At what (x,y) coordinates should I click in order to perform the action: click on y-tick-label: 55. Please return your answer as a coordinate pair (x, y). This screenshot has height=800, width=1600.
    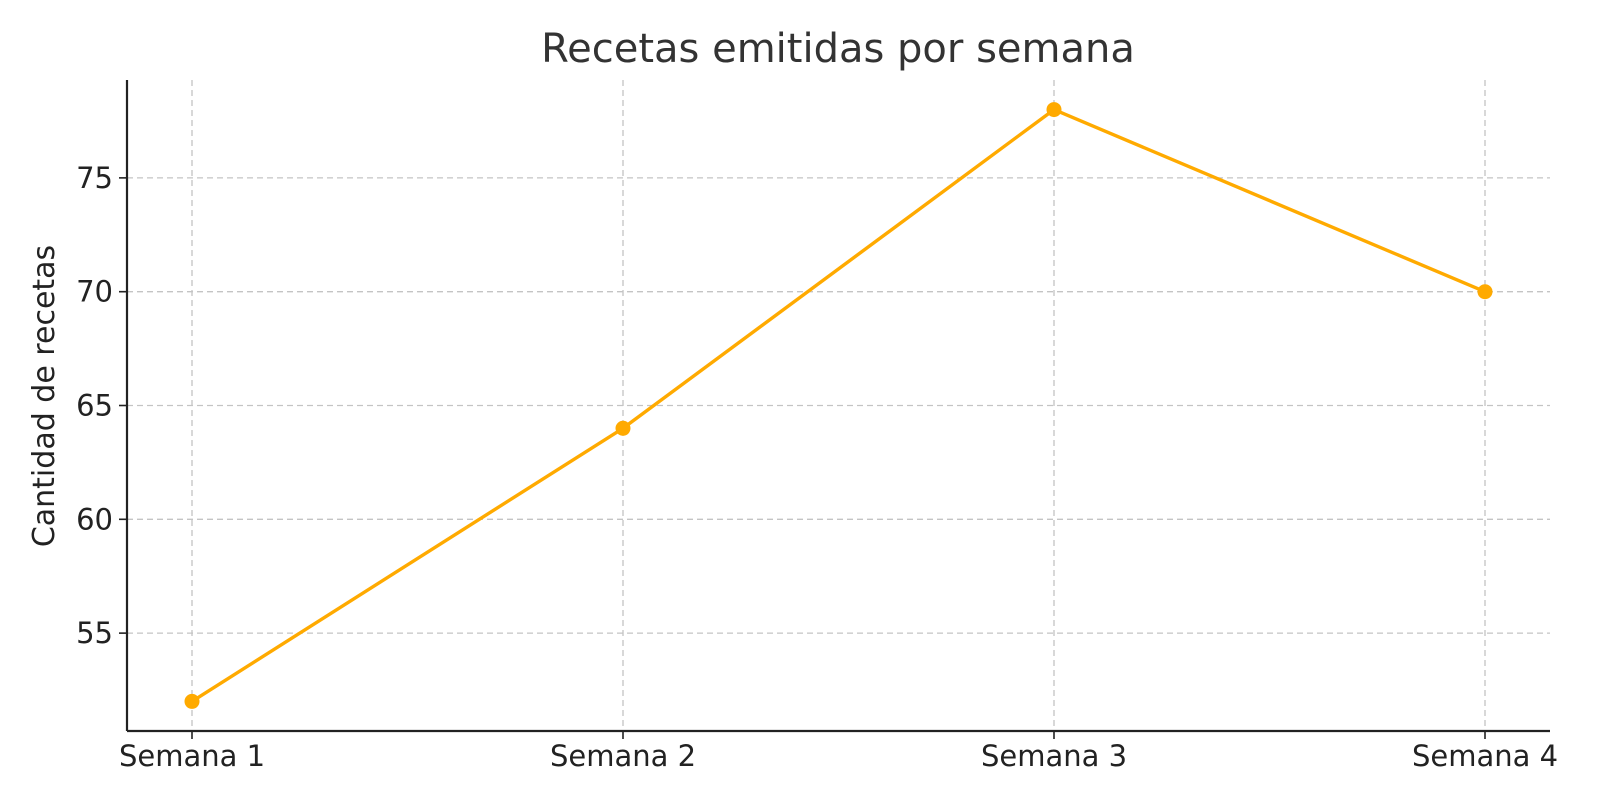
    Looking at the image, I should click on (94, 633).